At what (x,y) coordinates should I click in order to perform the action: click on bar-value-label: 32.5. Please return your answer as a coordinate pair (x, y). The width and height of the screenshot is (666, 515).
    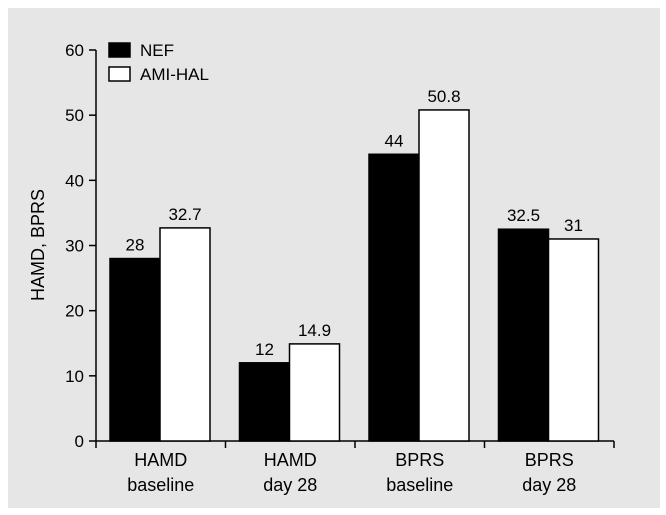
    Looking at the image, I should click on (523, 215).